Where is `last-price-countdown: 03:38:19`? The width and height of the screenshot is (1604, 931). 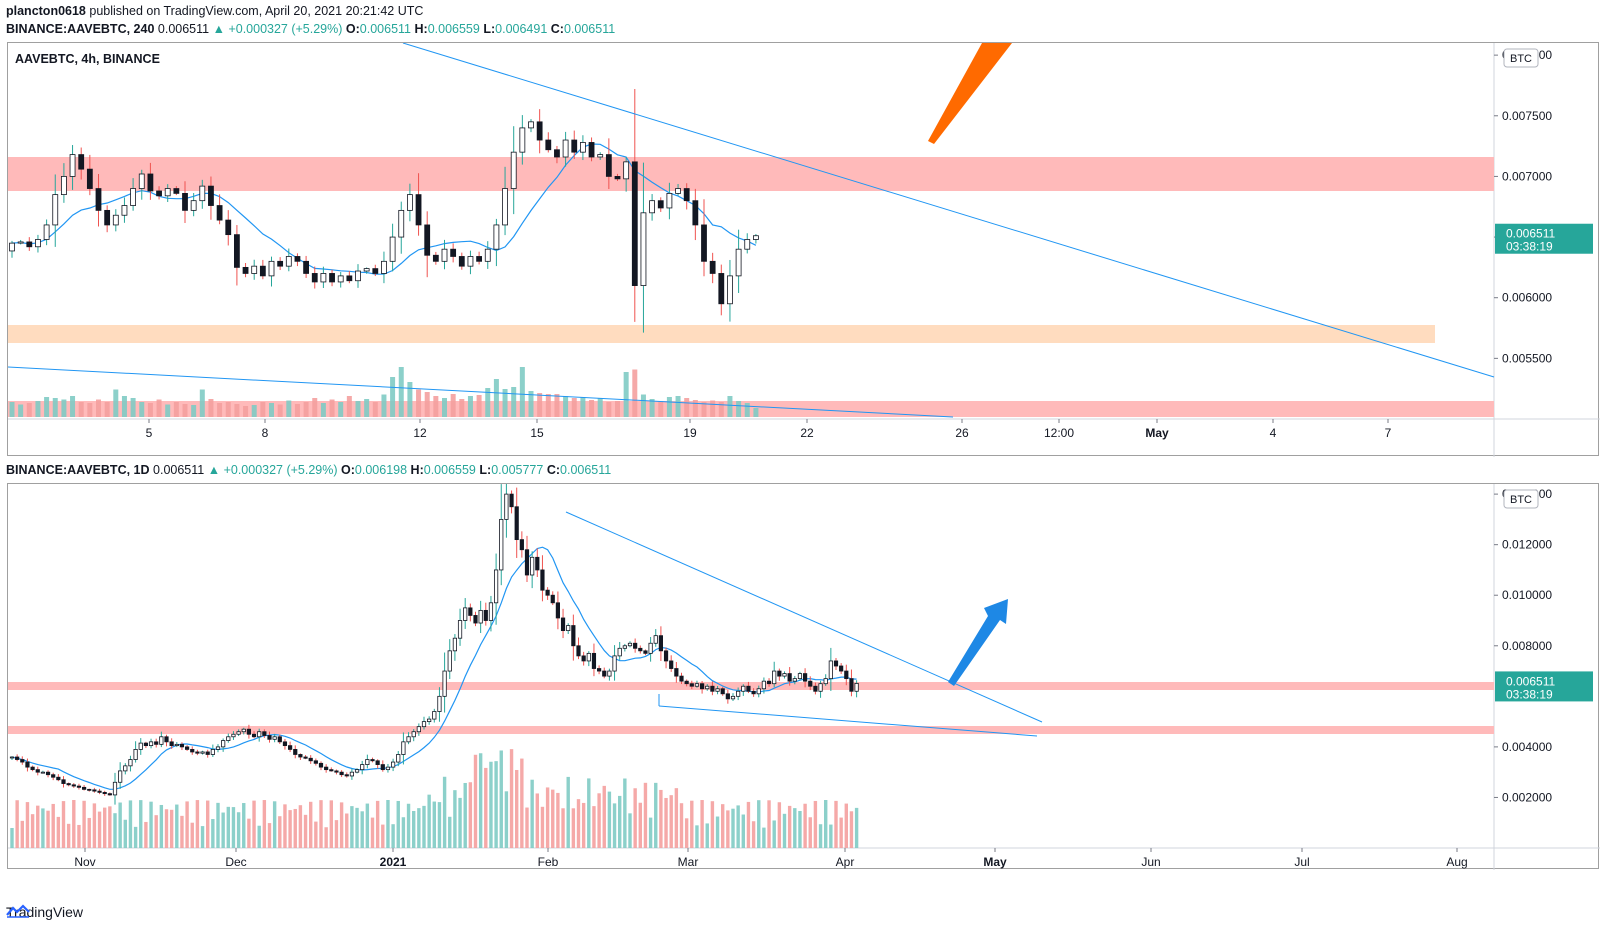
last-price-countdown: 03:38:19 is located at coordinates (1529, 247).